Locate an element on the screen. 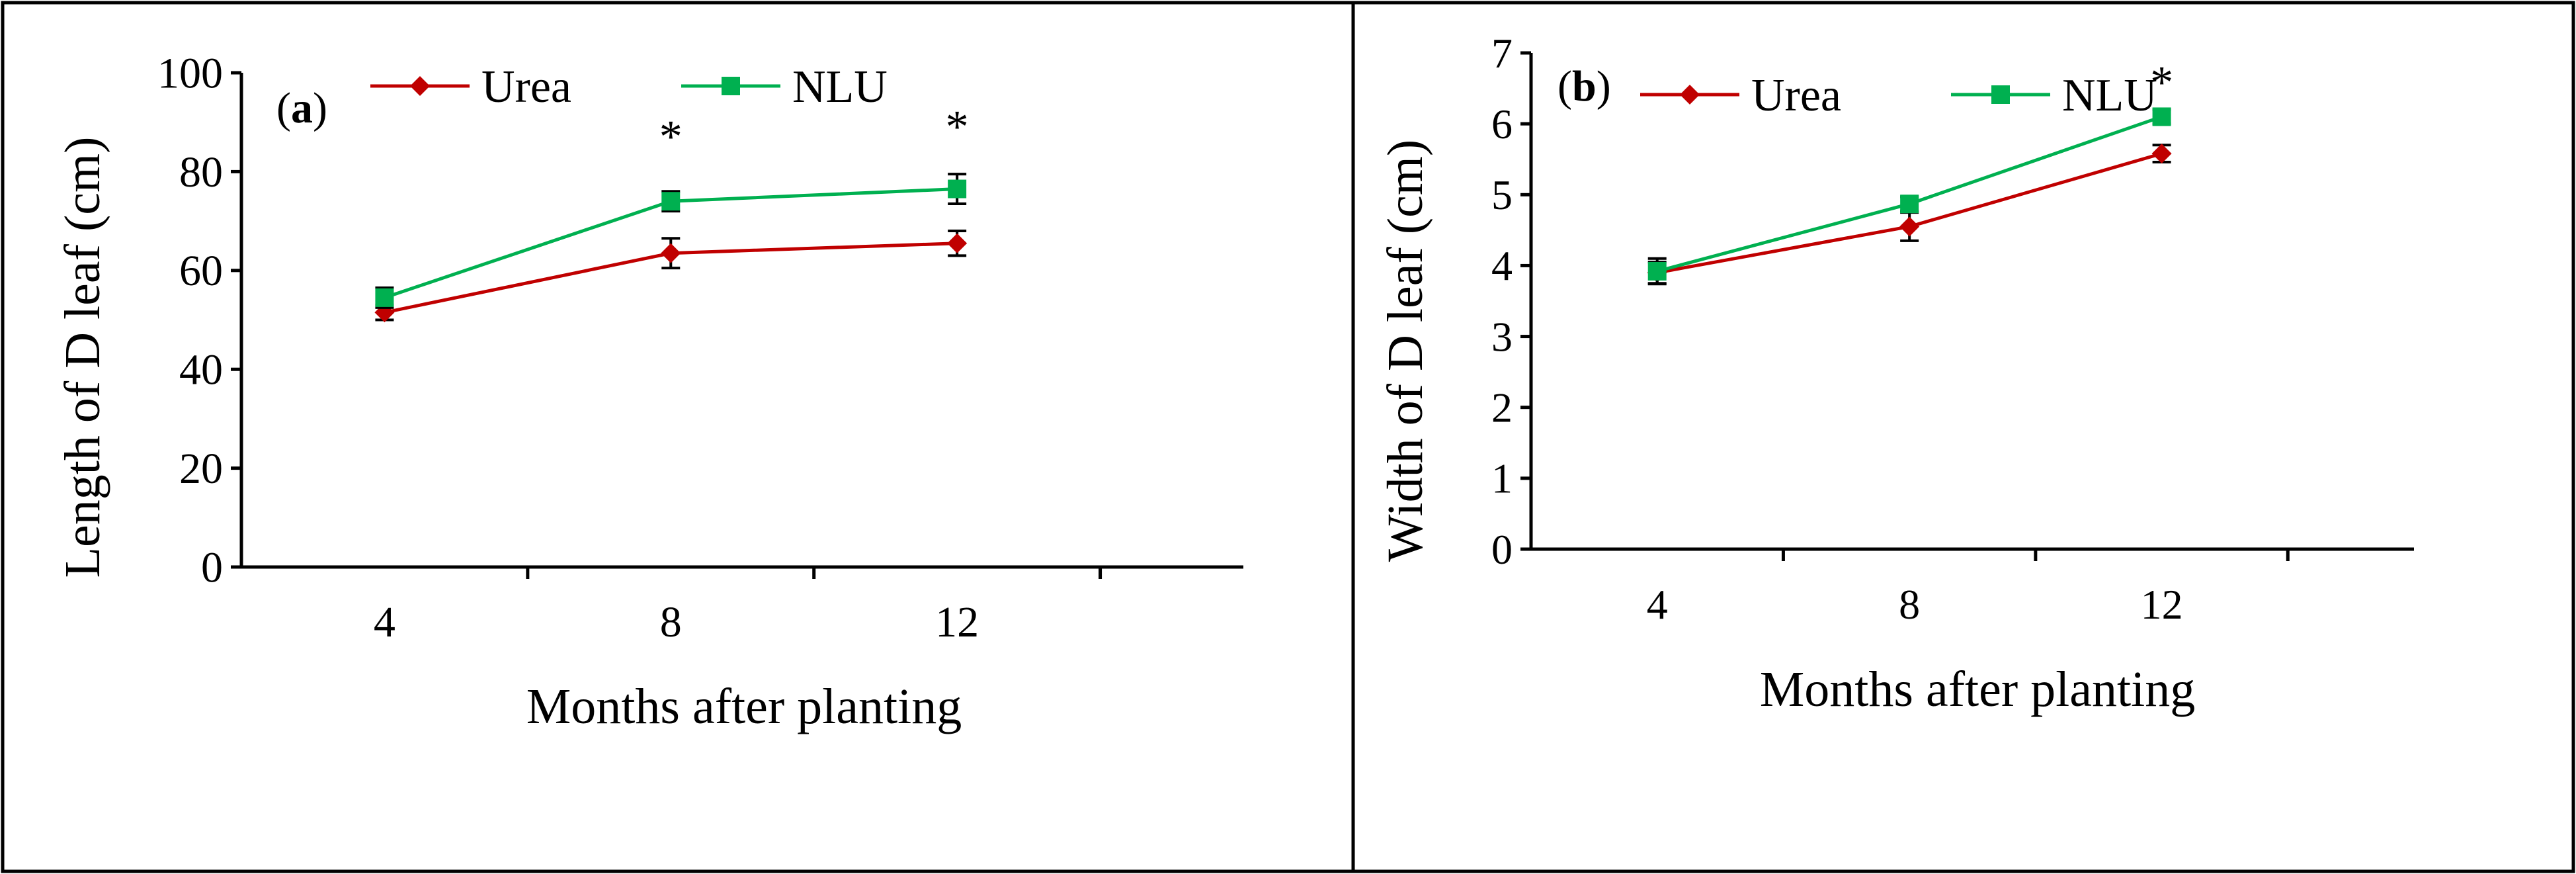 The height and width of the screenshot is (874, 2576). panel-a-y-tick-label: 20 is located at coordinates (201, 469).